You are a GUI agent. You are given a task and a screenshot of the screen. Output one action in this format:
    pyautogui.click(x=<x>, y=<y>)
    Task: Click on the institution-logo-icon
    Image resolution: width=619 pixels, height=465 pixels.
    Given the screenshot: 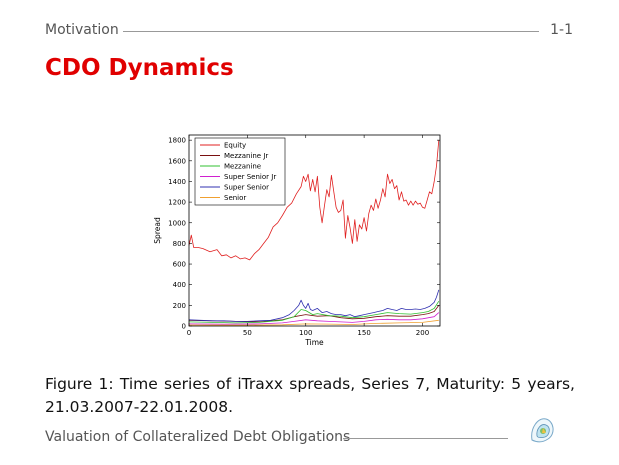 What is the action you would take?
    pyautogui.click(x=542, y=430)
    